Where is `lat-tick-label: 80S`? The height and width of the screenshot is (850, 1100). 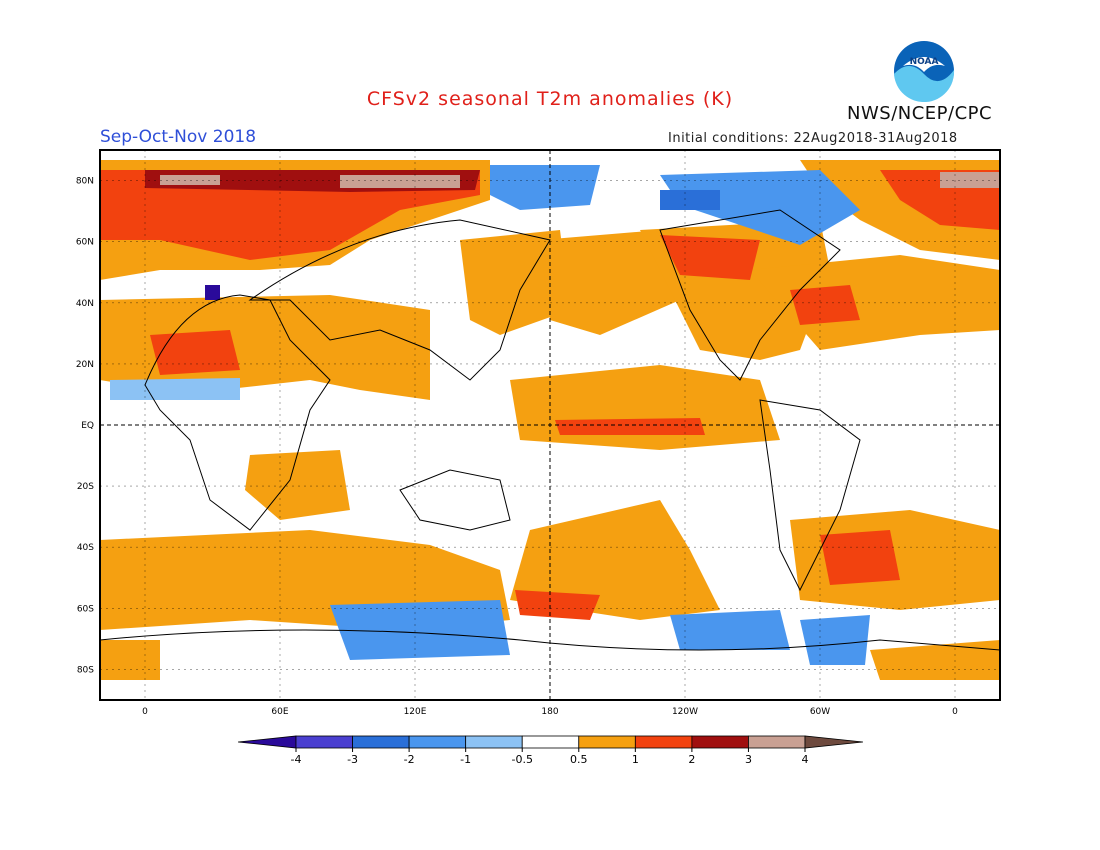 lat-tick-label: 80S is located at coordinates (85, 670).